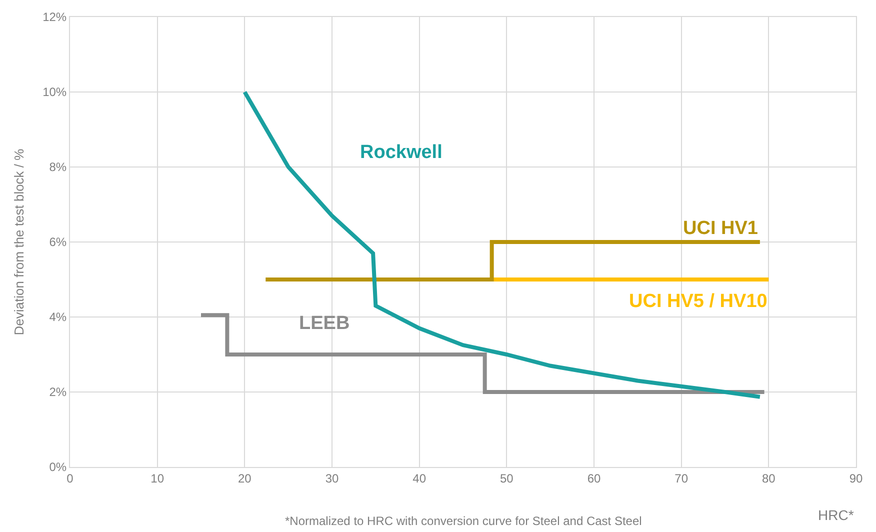  What do you see at coordinates (157, 478) in the screenshot?
I see `x-tick-label: 10` at bounding box center [157, 478].